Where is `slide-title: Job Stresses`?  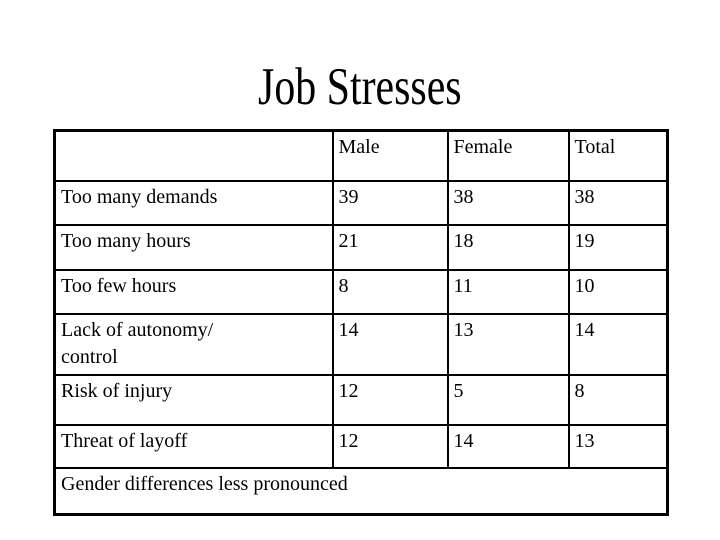
slide-title: Job Stresses is located at coordinates (359, 87).